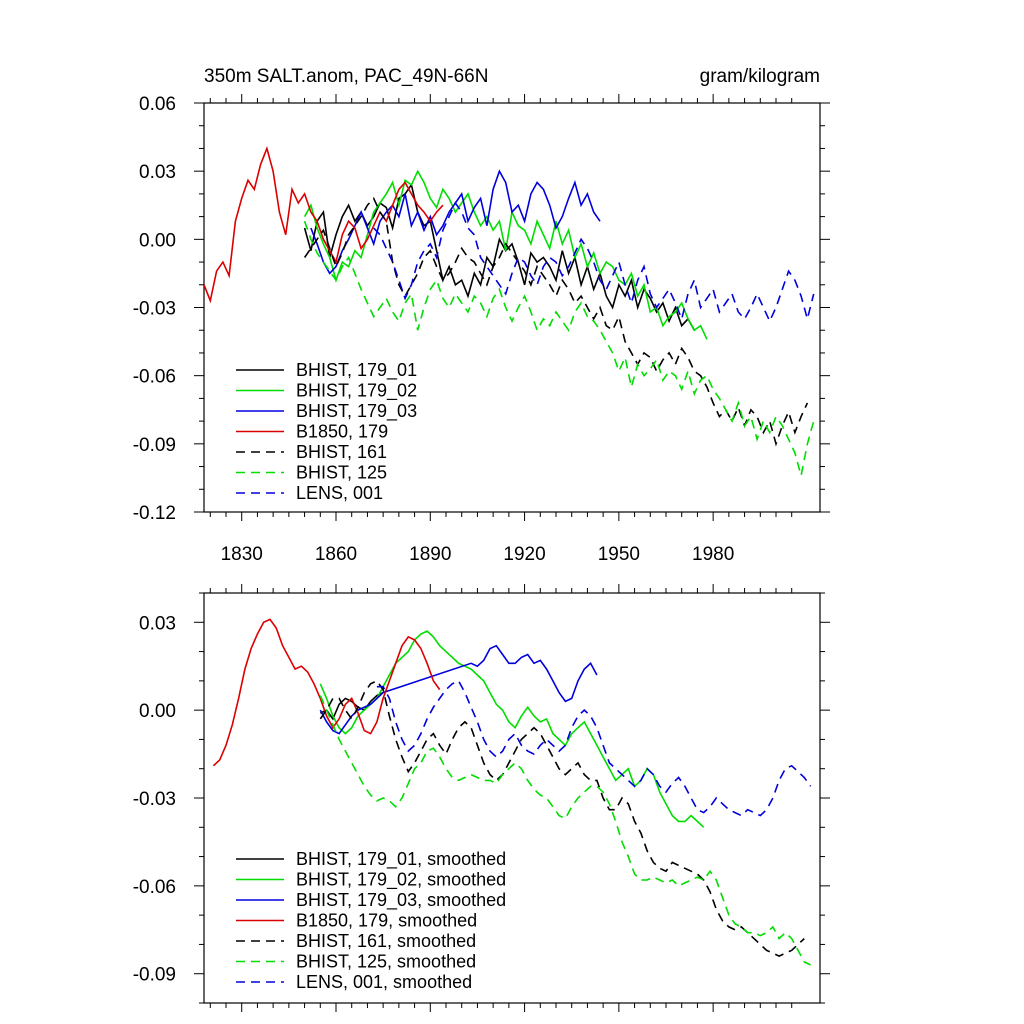 The height and width of the screenshot is (1024, 1024). I want to click on legend-label: LENS, 001, smoothed, so click(384, 982).